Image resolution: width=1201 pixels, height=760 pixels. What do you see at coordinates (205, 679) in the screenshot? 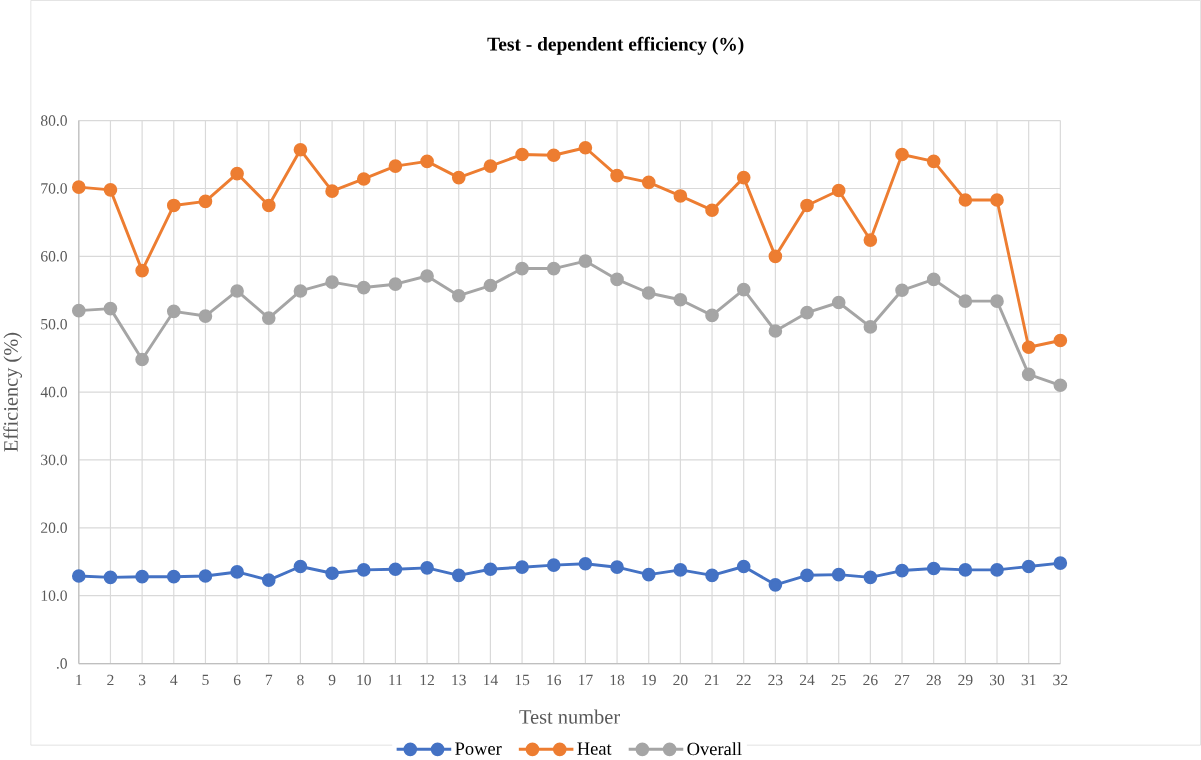
I see `x-tick-label: 5` at bounding box center [205, 679].